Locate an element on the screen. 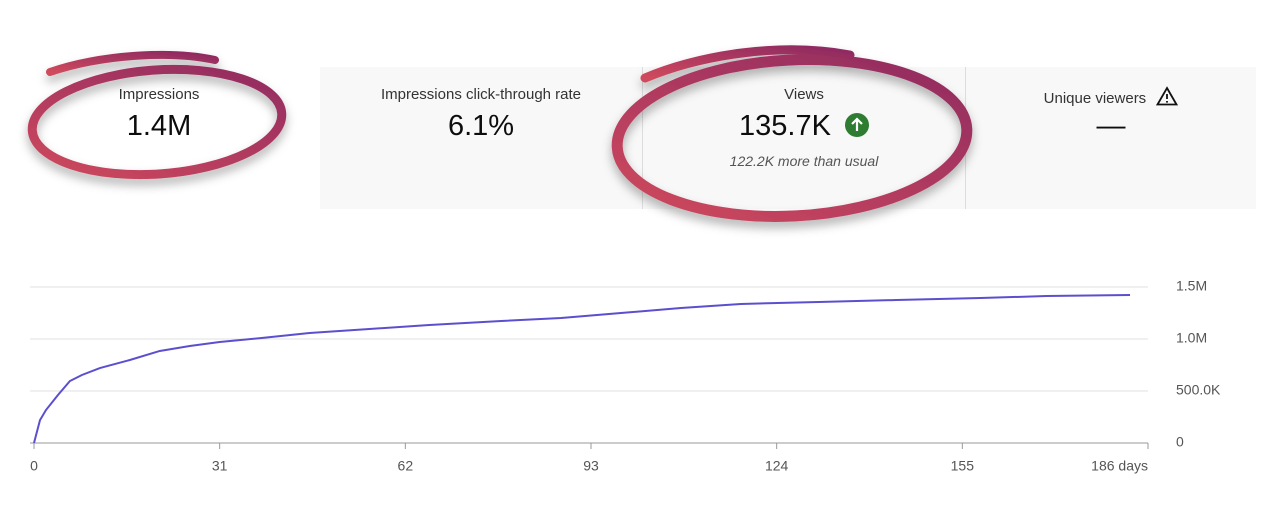  x-tick-label: 155 is located at coordinates (963, 466).